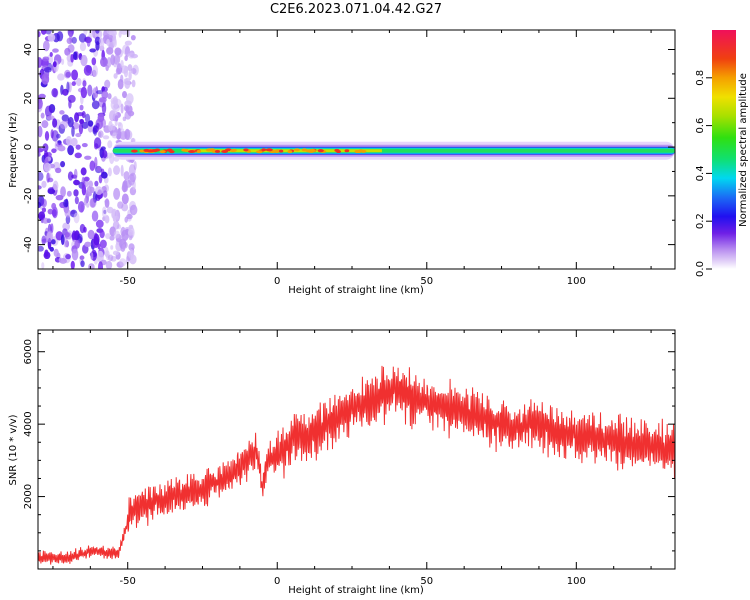  What do you see at coordinates (28, 496) in the screenshot?
I see `y-tick-label: 2000` at bounding box center [28, 496].